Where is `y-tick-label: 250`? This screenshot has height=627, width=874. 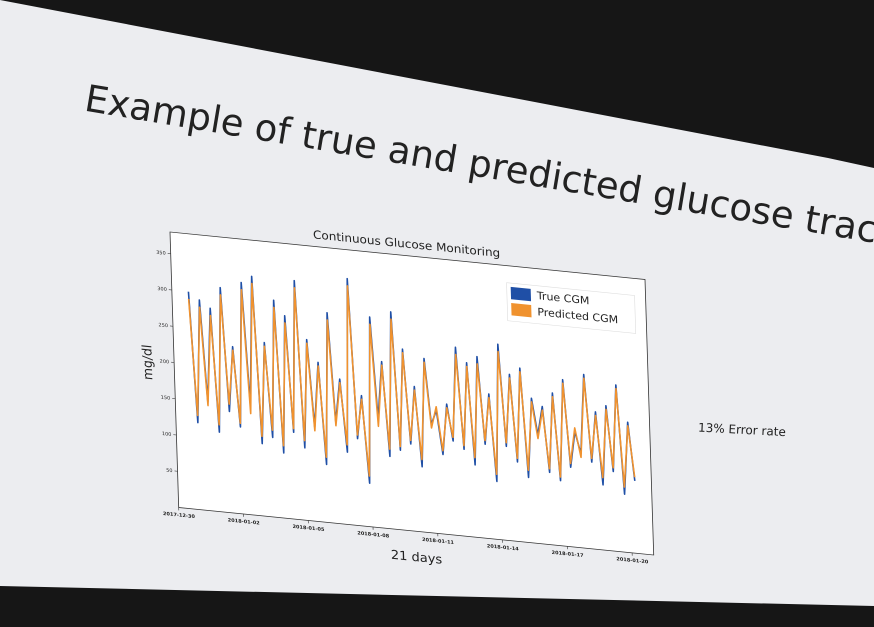 y-tick-label: 250 is located at coordinates (163, 325).